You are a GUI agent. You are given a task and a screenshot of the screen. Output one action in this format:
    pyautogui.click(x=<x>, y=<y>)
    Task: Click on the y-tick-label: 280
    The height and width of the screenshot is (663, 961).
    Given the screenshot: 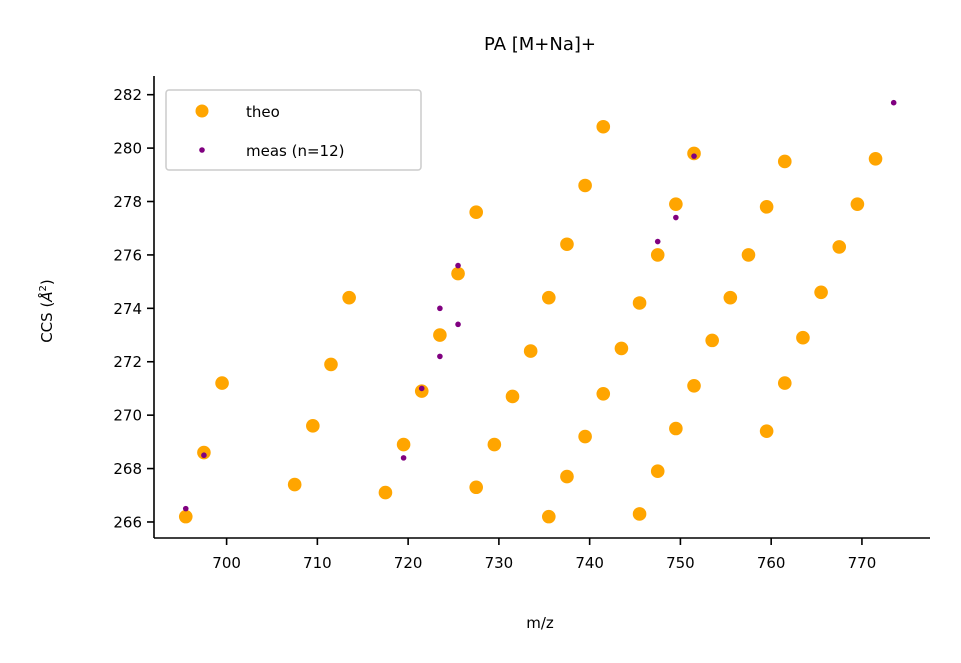 What is the action you would take?
    pyautogui.click(x=127, y=149)
    